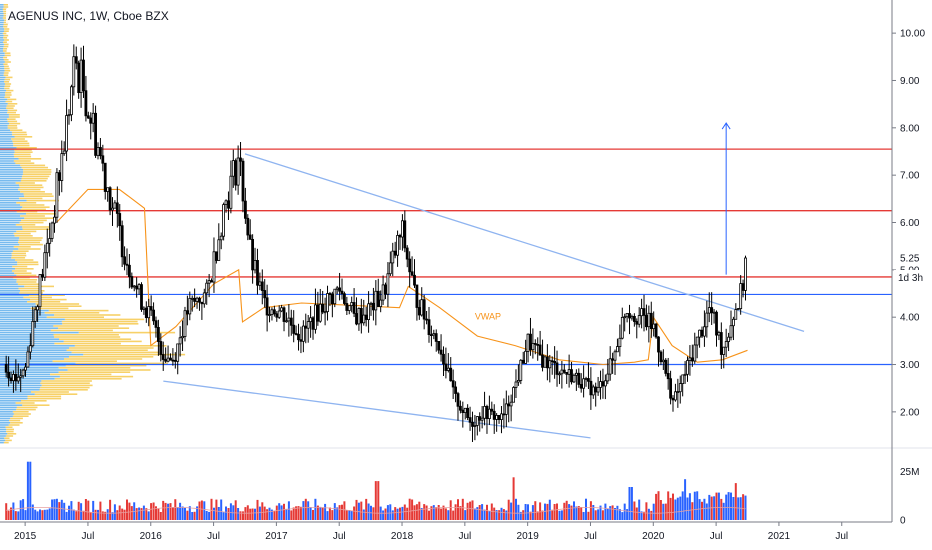 The image size is (932, 550). Describe the element at coordinates (376, 510) in the screenshot. I see `volume-ma` at that location.